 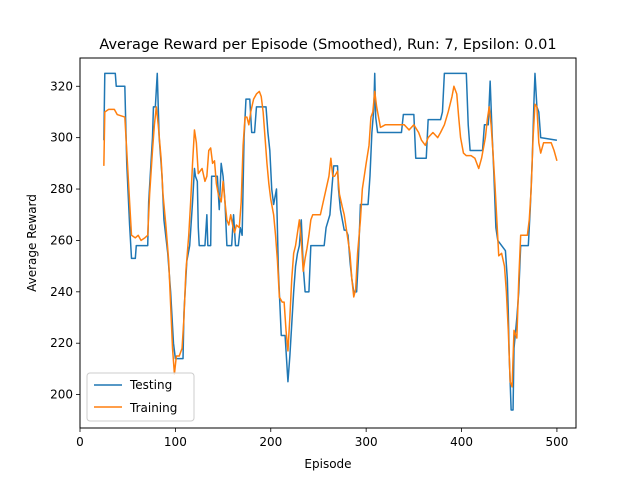 What do you see at coordinates (61, 189) in the screenshot?
I see `y-tick-label: 280` at bounding box center [61, 189].